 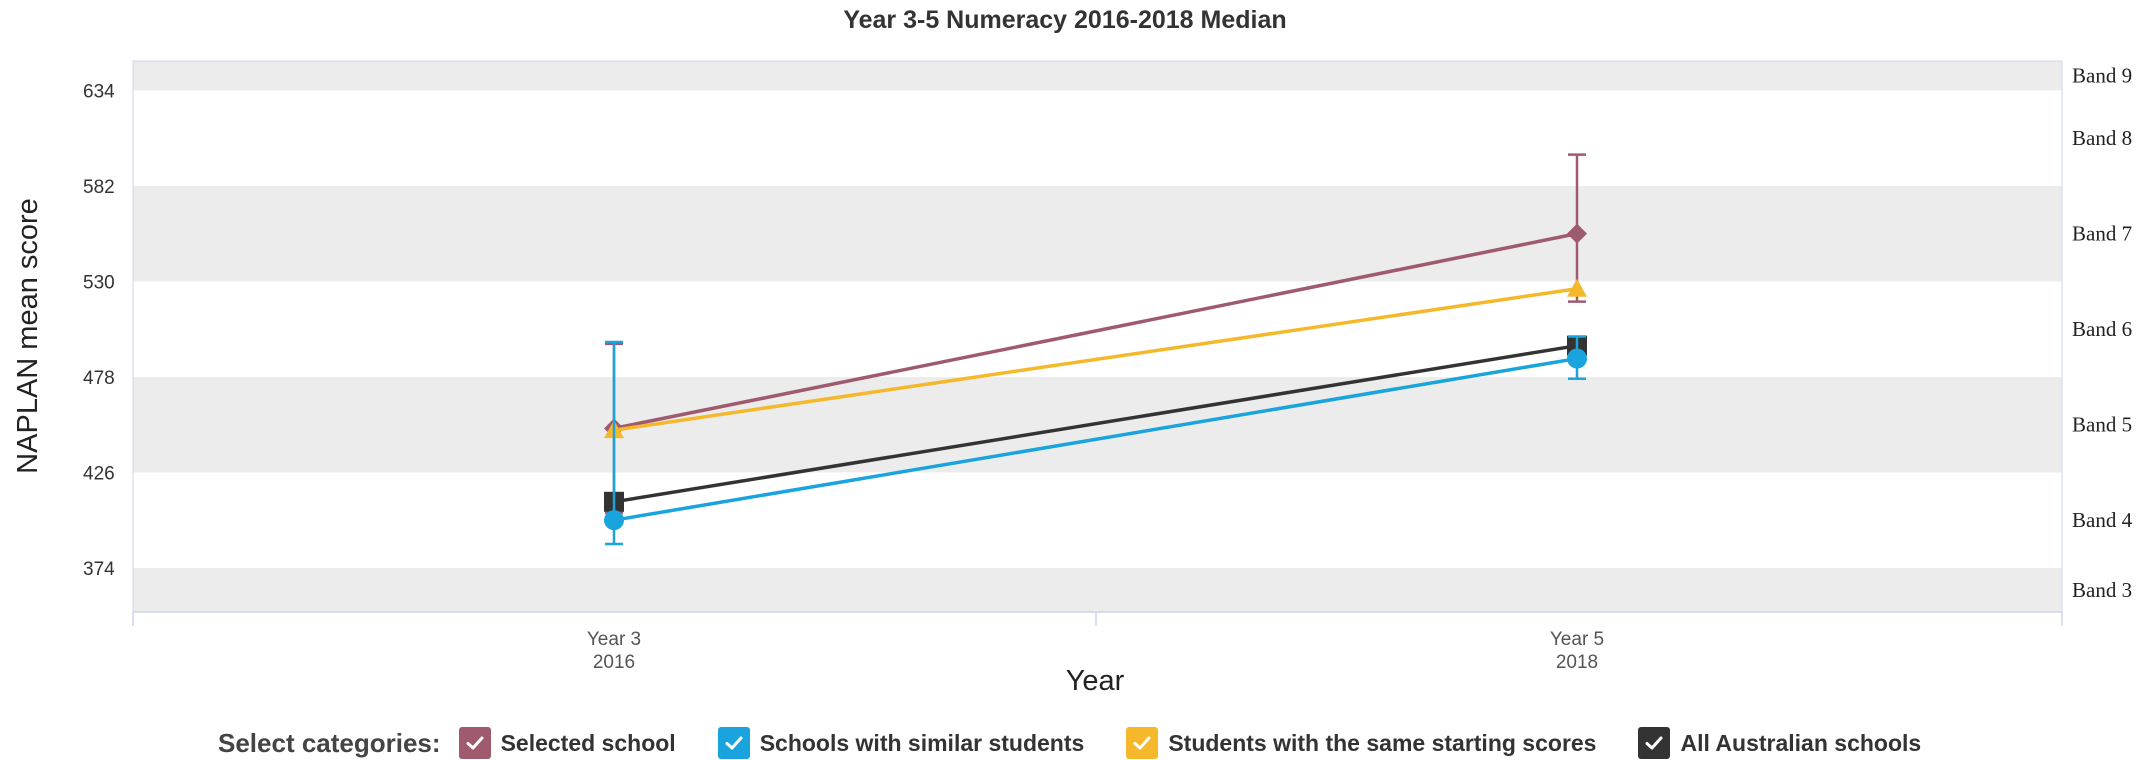 I want to click on band-label: Band 9, so click(x=2102, y=76).